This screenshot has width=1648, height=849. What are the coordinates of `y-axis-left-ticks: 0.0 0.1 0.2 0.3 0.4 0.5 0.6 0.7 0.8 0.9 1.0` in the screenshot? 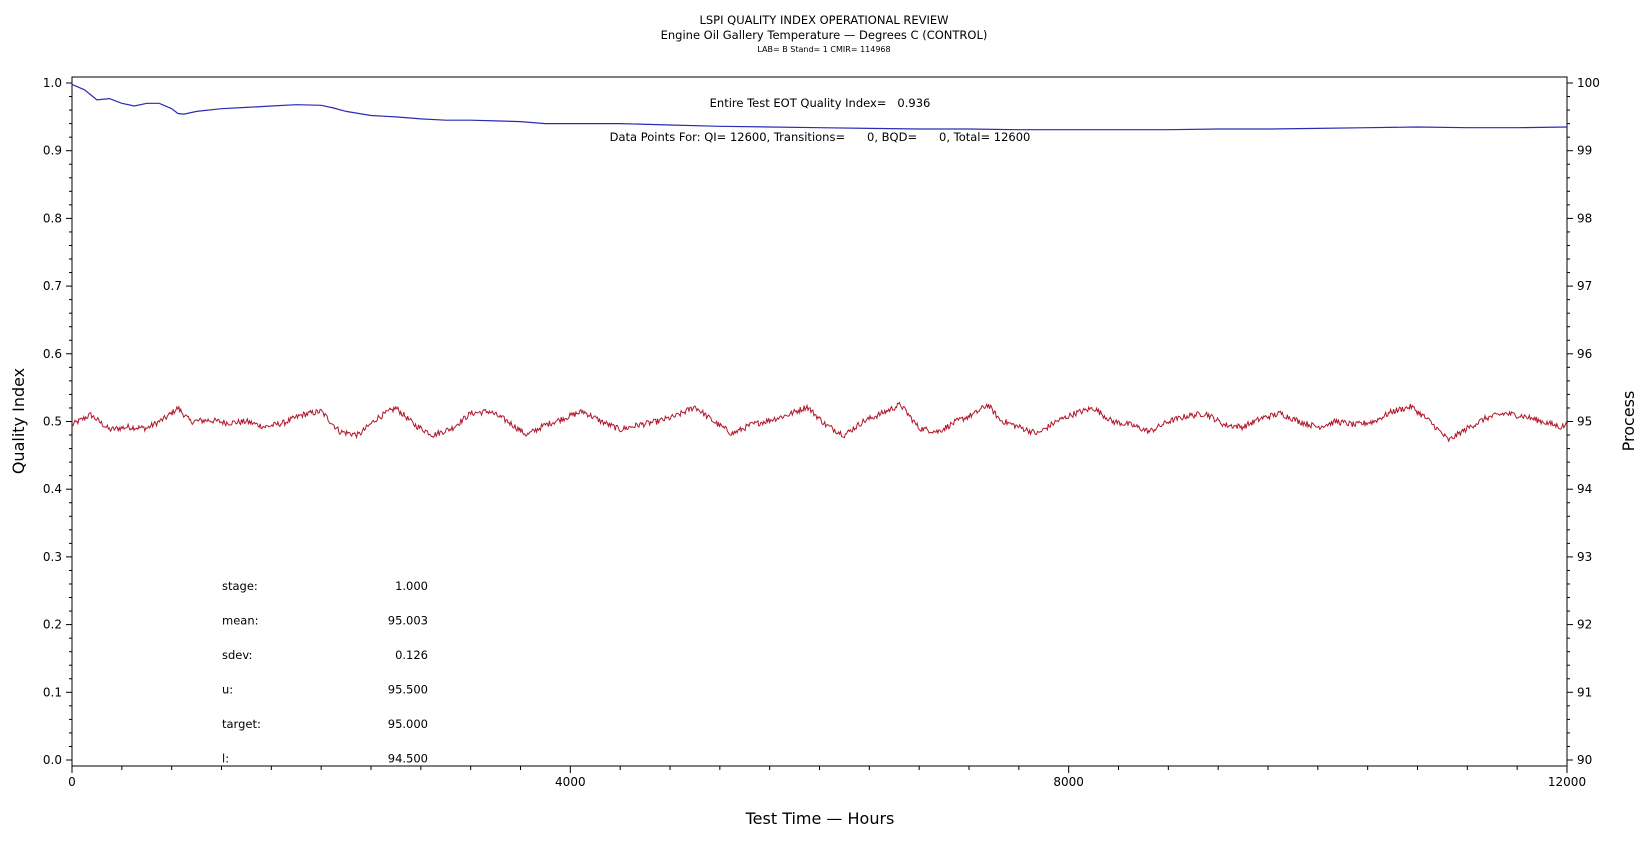 It's located at (57, 421).